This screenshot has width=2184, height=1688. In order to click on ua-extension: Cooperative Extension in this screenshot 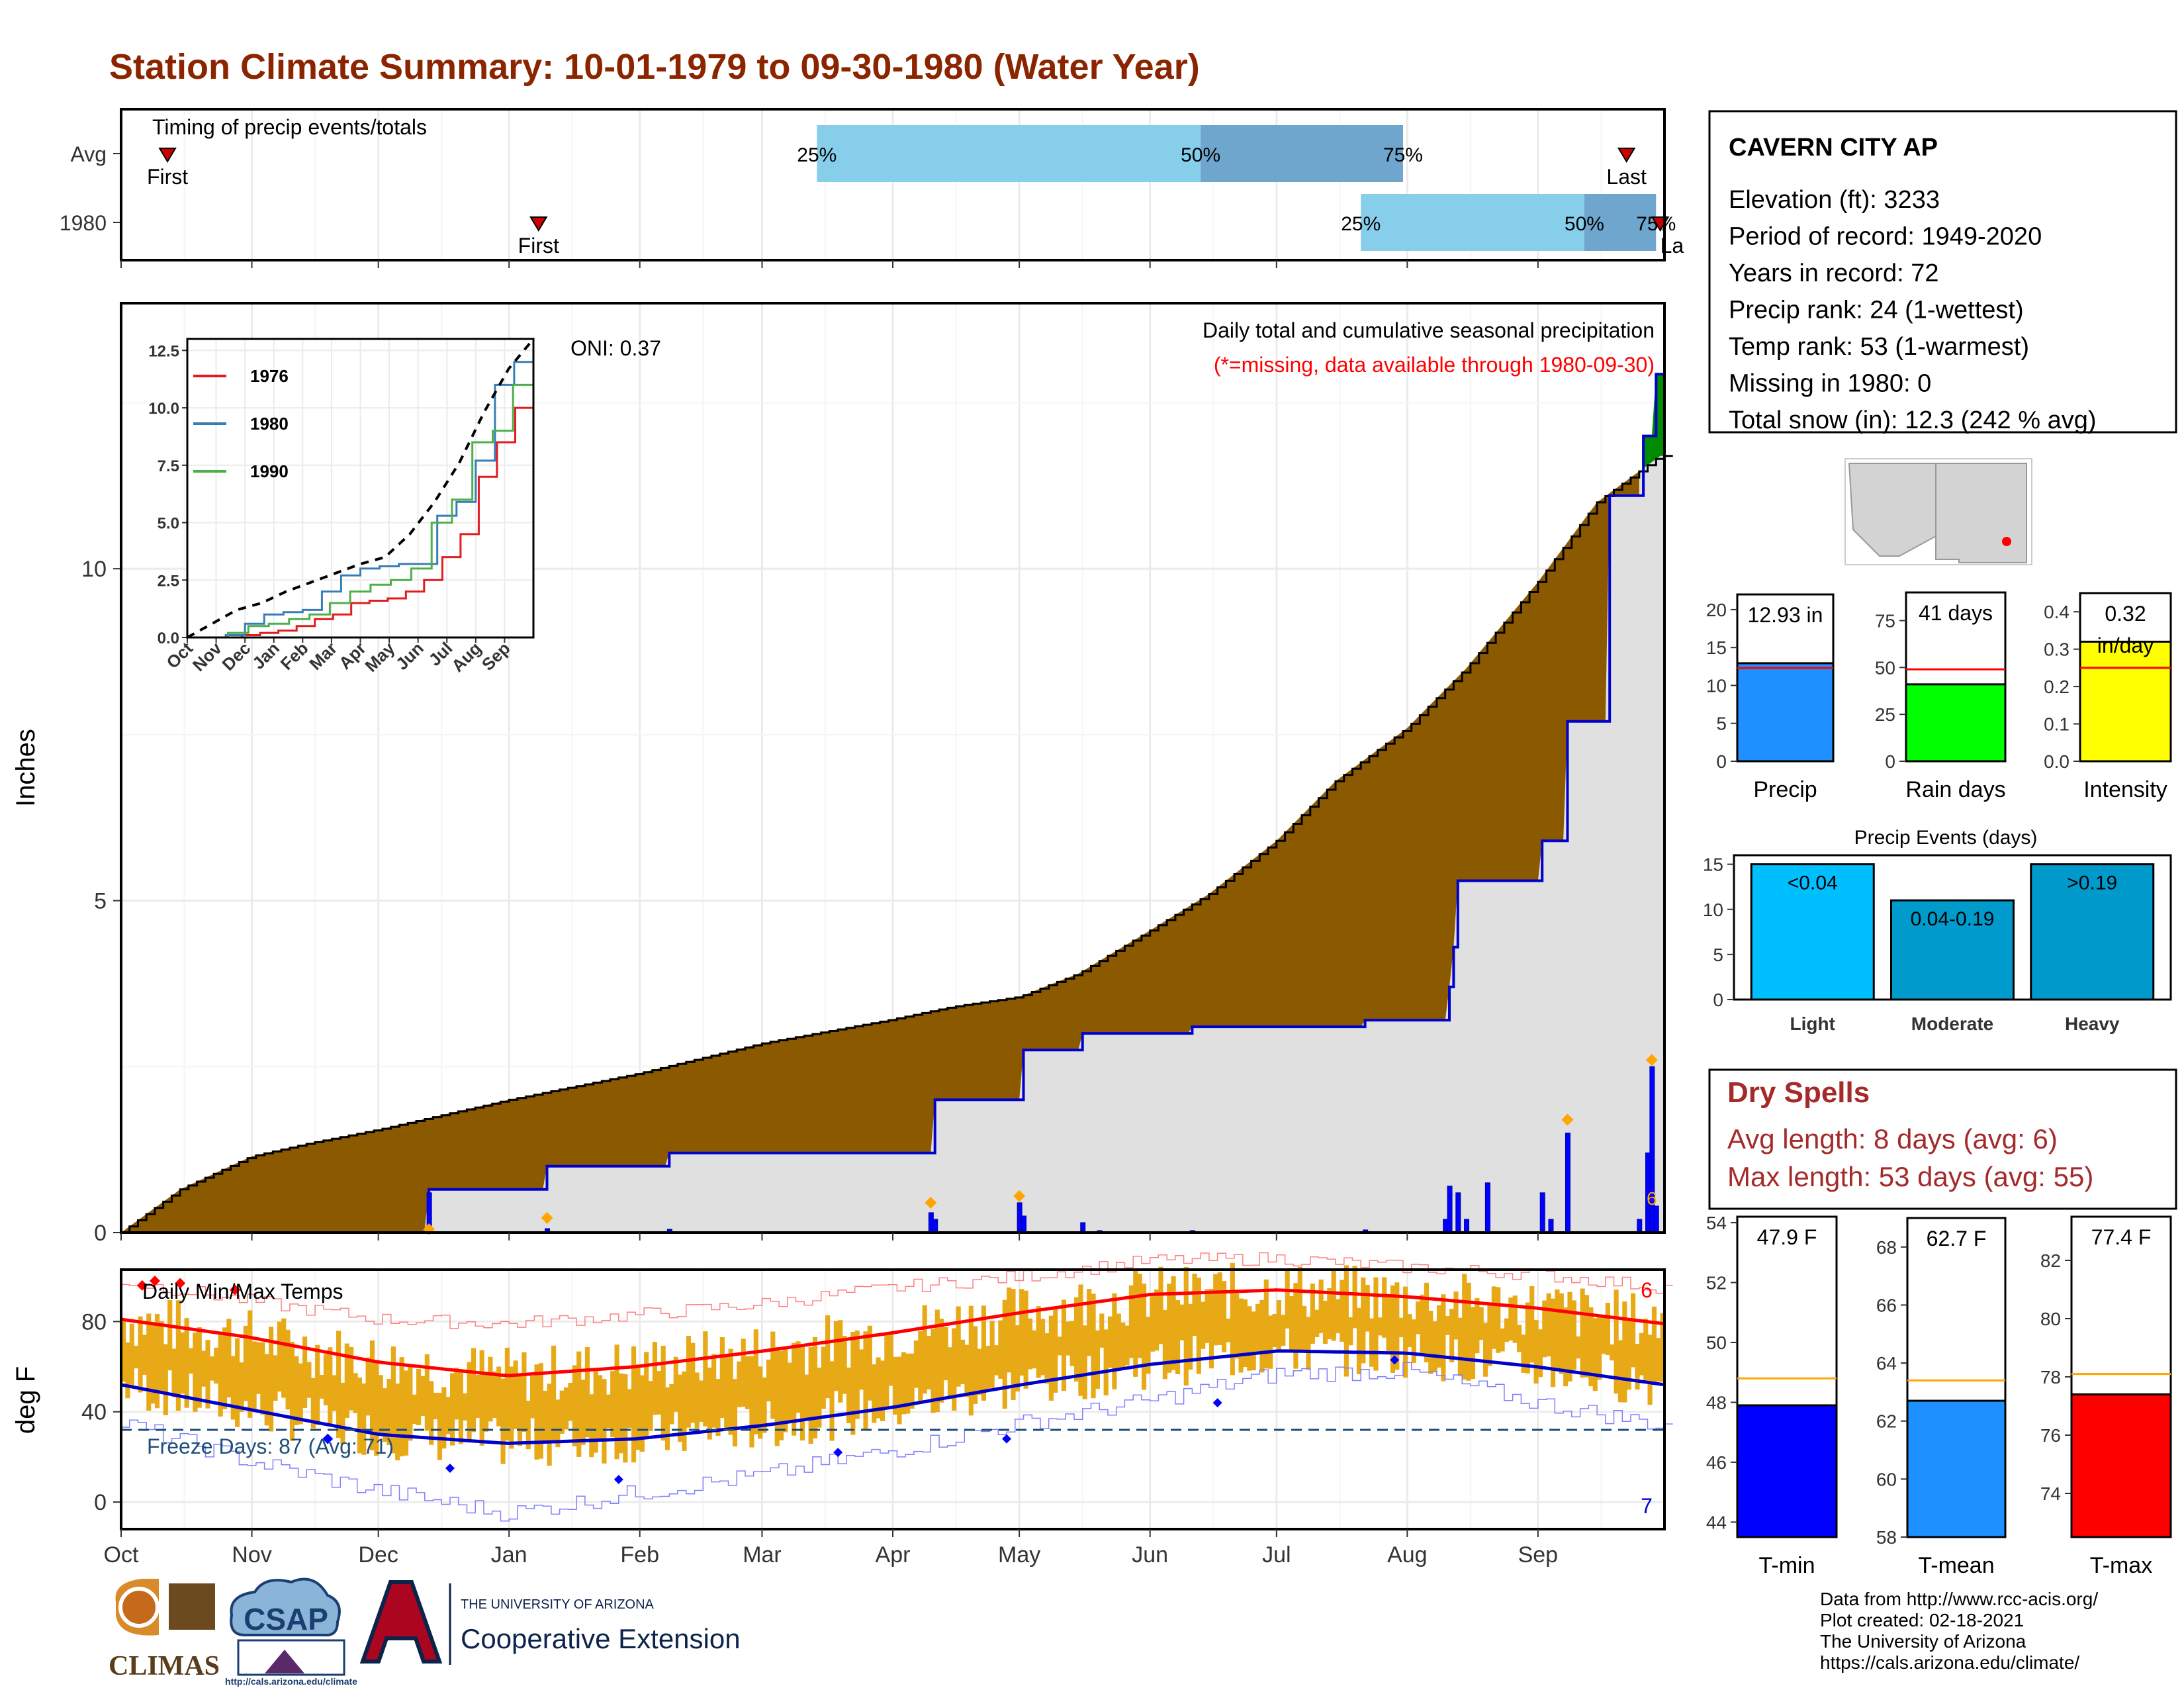, I will do `click(601, 1638)`.